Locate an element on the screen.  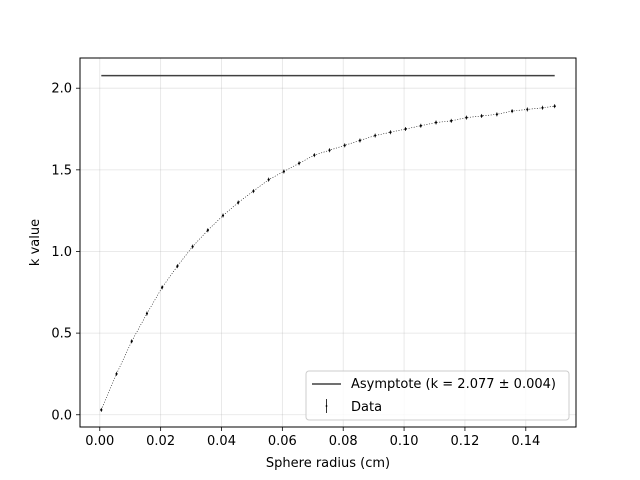
y-tick-label: 2.0 is located at coordinates (61, 89).